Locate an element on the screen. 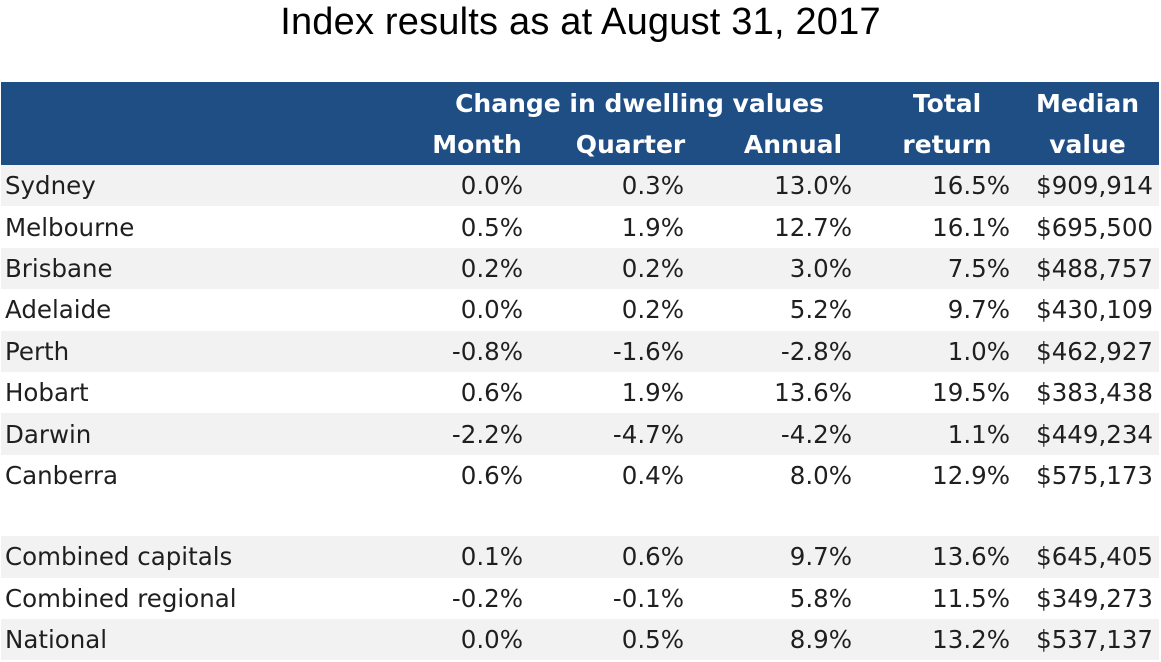 This screenshot has height=662, width=1161. cell-month: 0.2% is located at coordinates (491, 268).